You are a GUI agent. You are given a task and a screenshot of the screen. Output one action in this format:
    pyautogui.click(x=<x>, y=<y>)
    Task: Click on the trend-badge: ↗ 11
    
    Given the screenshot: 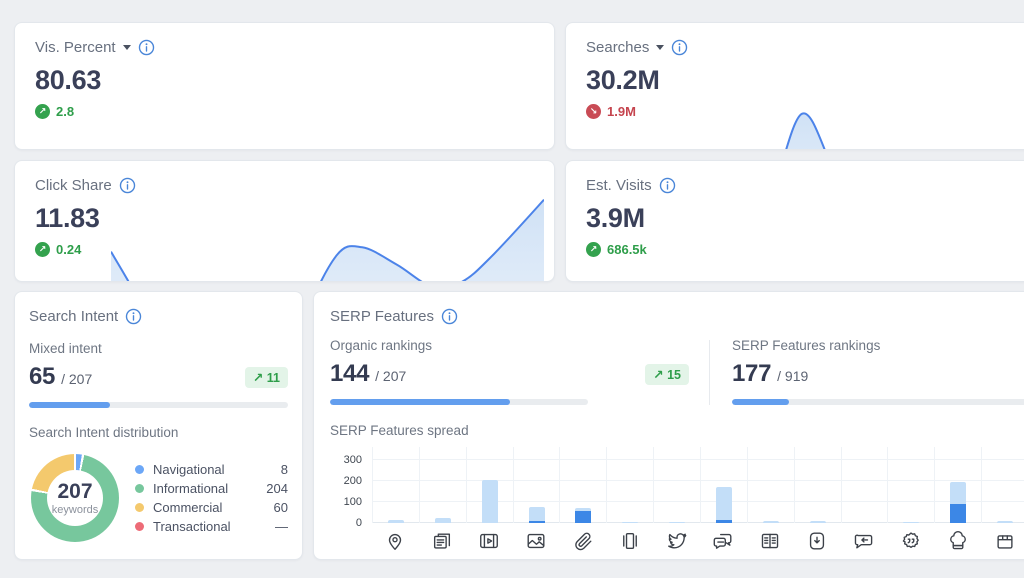 What is the action you would take?
    pyautogui.click(x=266, y=377)
    